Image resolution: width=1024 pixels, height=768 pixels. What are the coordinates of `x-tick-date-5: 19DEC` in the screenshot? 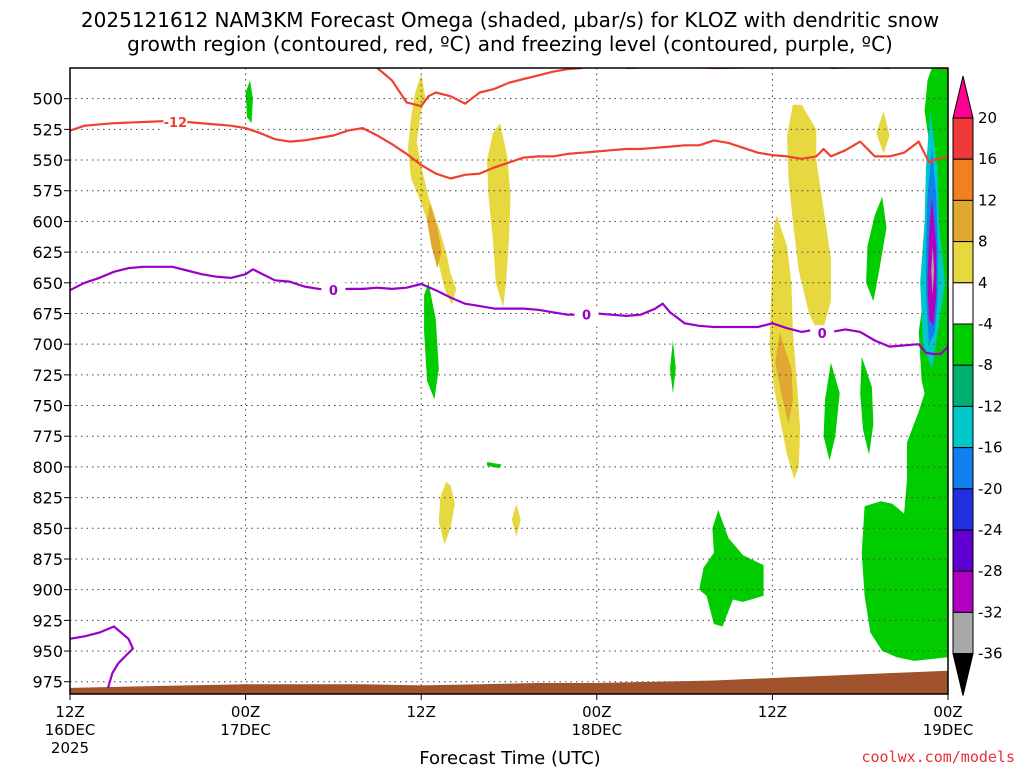 It's located at (948, 730).